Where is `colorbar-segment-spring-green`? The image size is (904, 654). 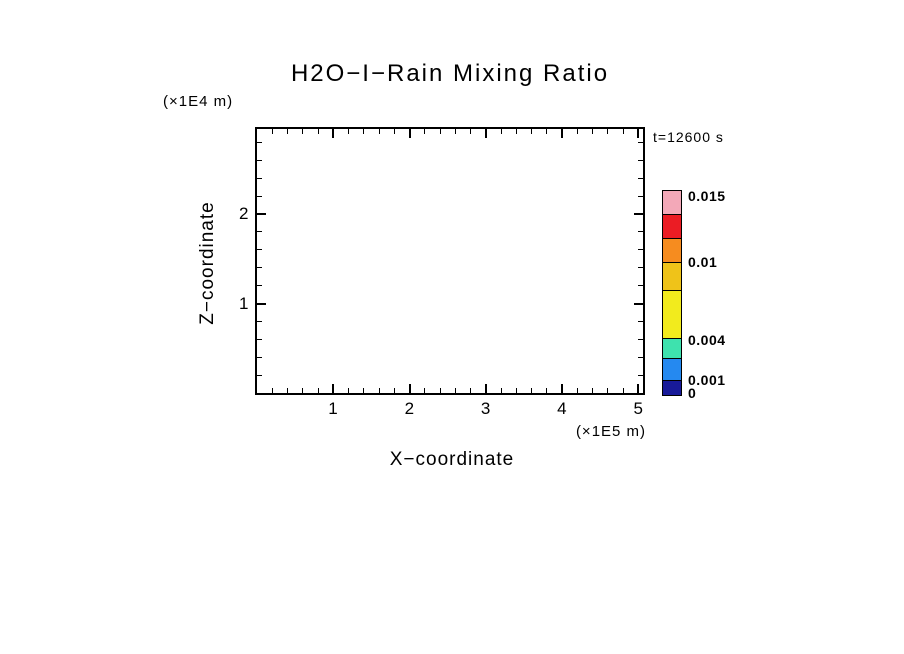 colorbar-segment-spring-green is located at coordinates (672, 349).